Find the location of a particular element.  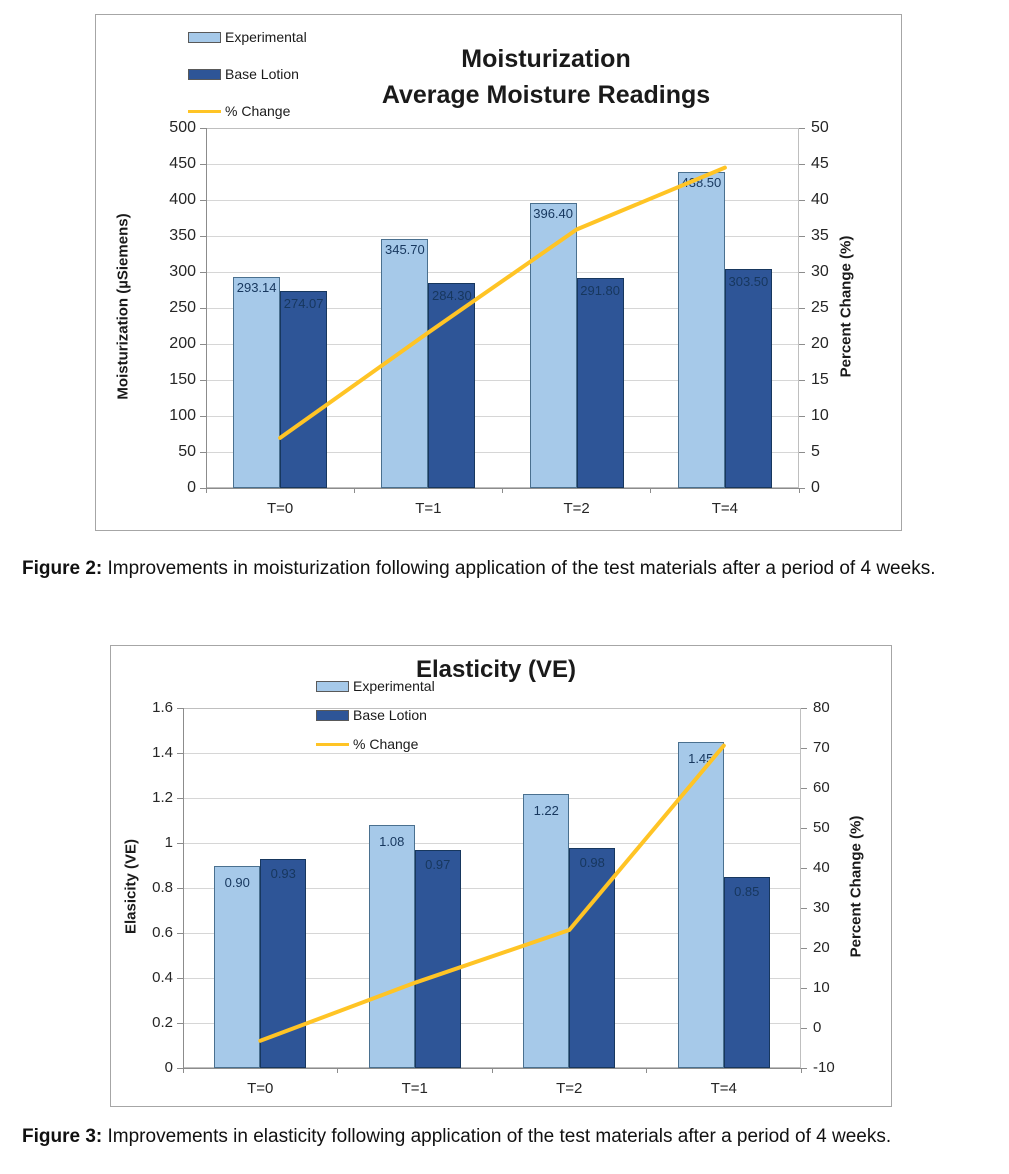

legend-item-base-lotion: Base Lotion is located at coordinates (247, 74).